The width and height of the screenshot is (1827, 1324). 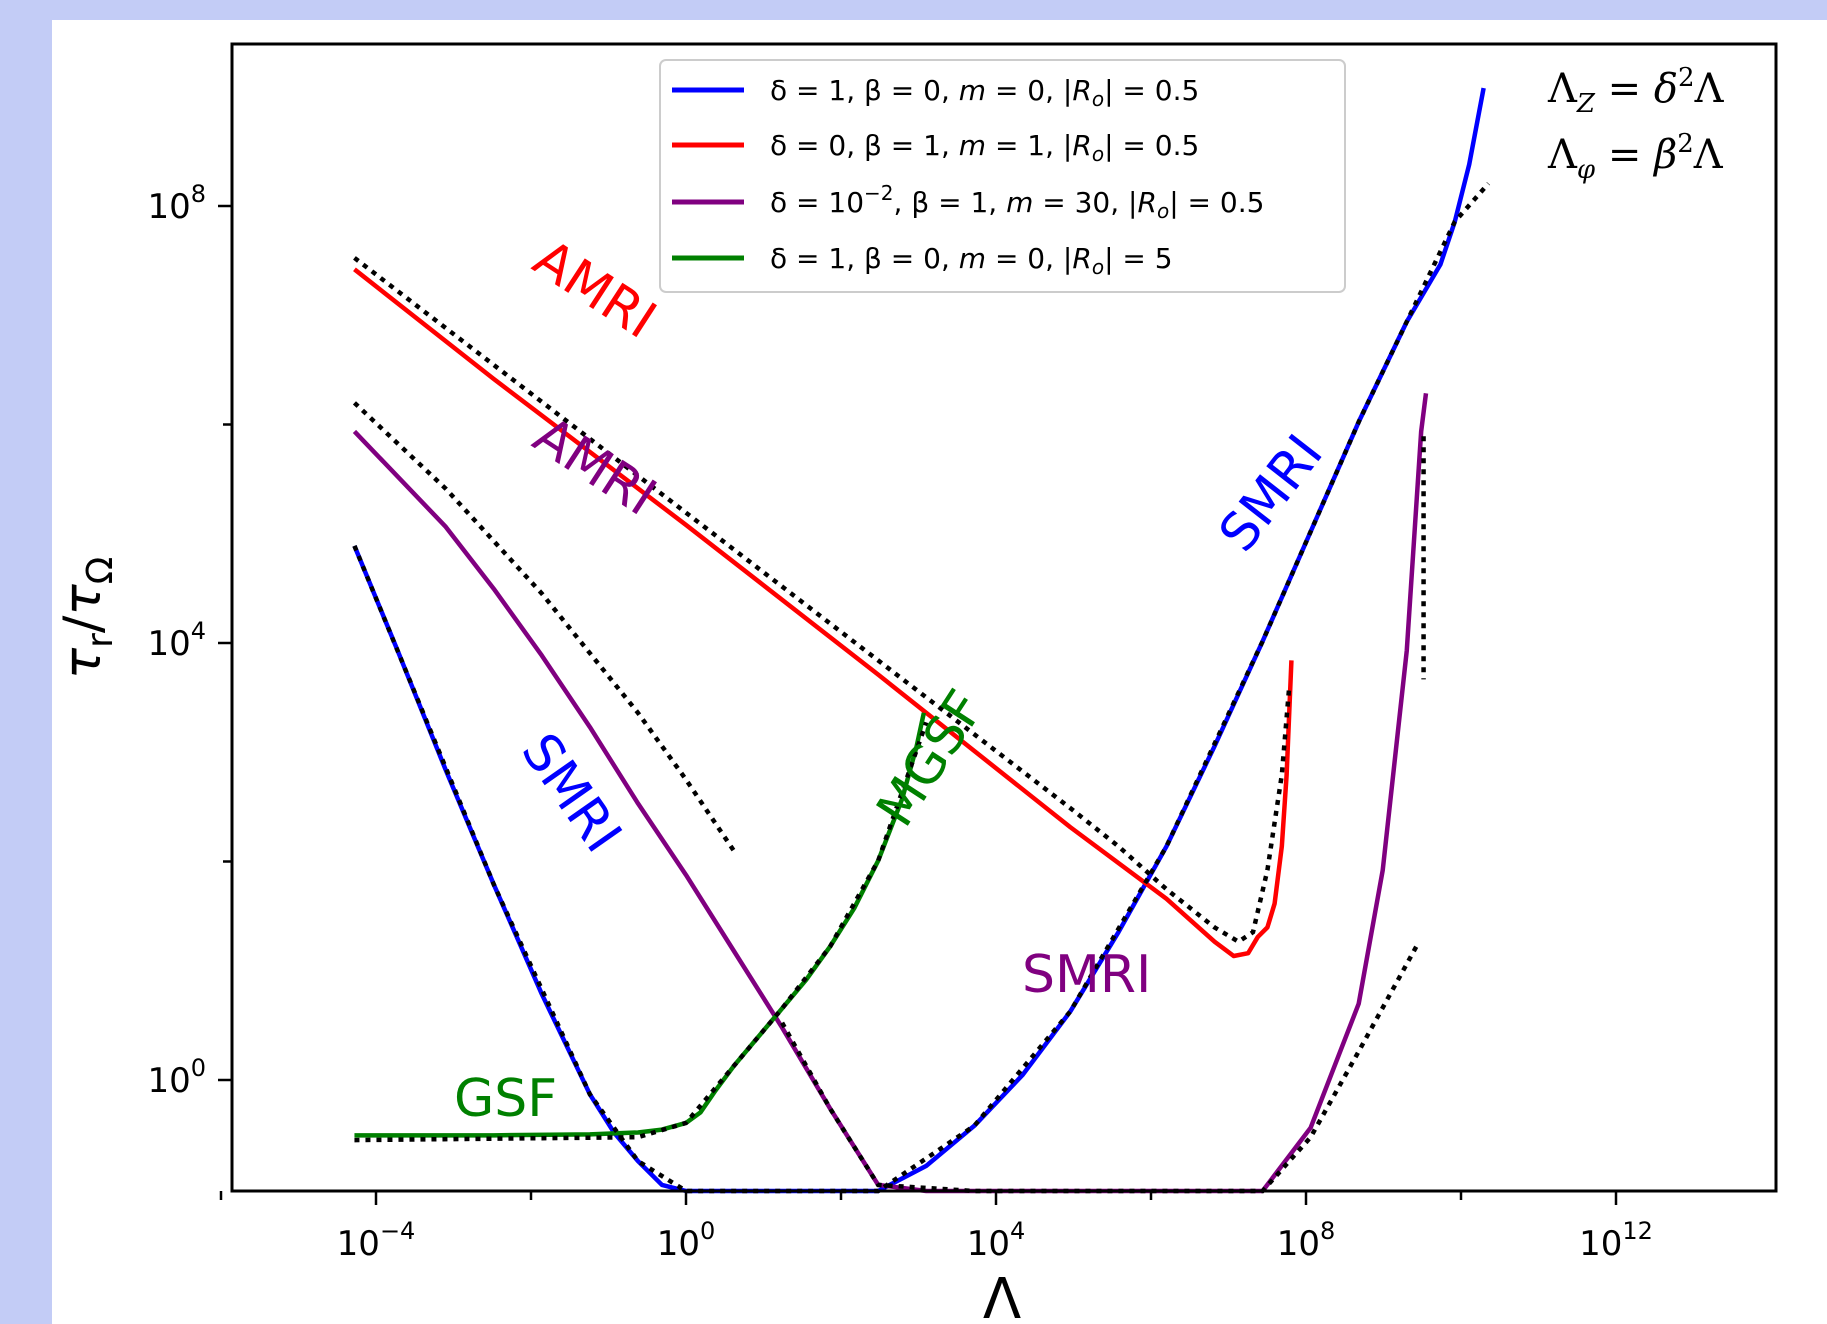 I want to click on y-tick-label: 10⁸, so click(x=176, y=203).